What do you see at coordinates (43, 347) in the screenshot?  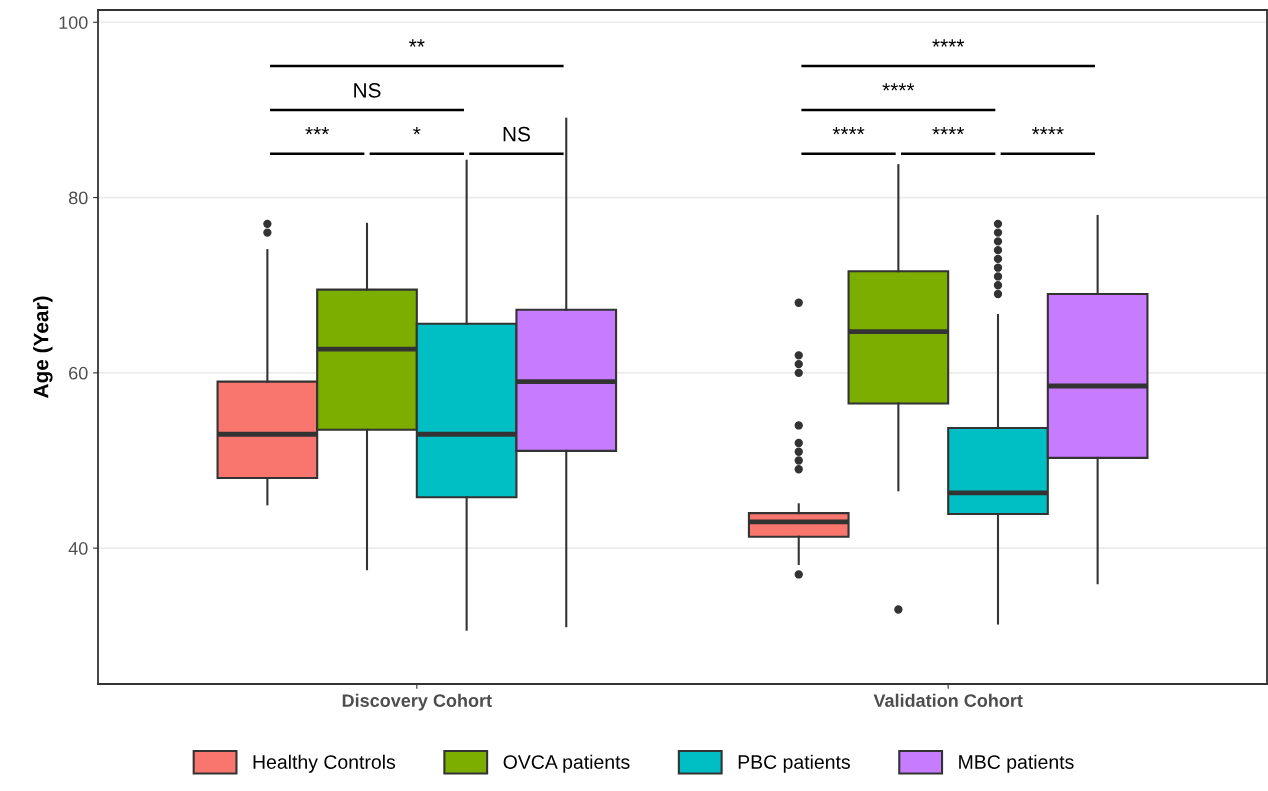 I see `y-axis-title: Age (Year)` at bounding box center [43, 347].